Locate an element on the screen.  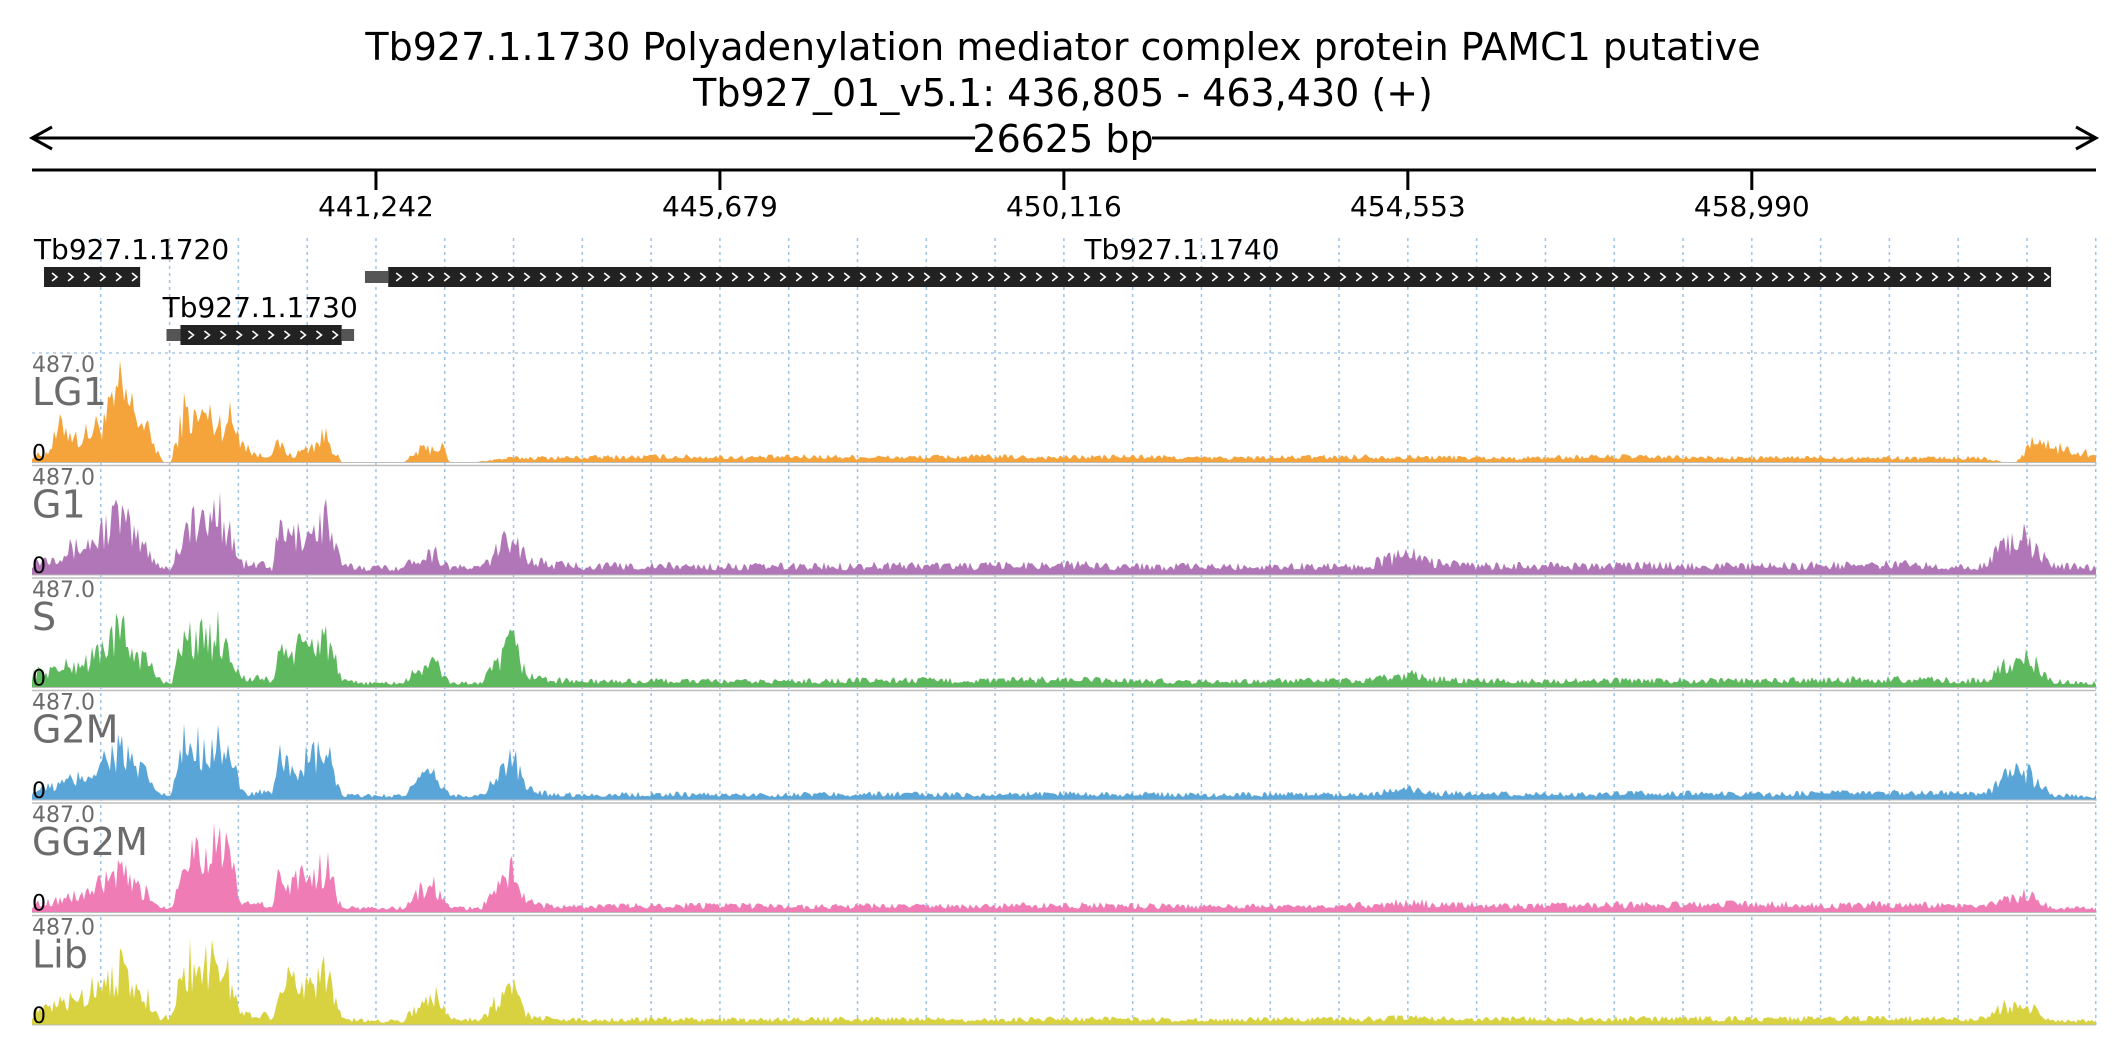
span-indicator: 26625 bp is located at coordinates (1064, 139).